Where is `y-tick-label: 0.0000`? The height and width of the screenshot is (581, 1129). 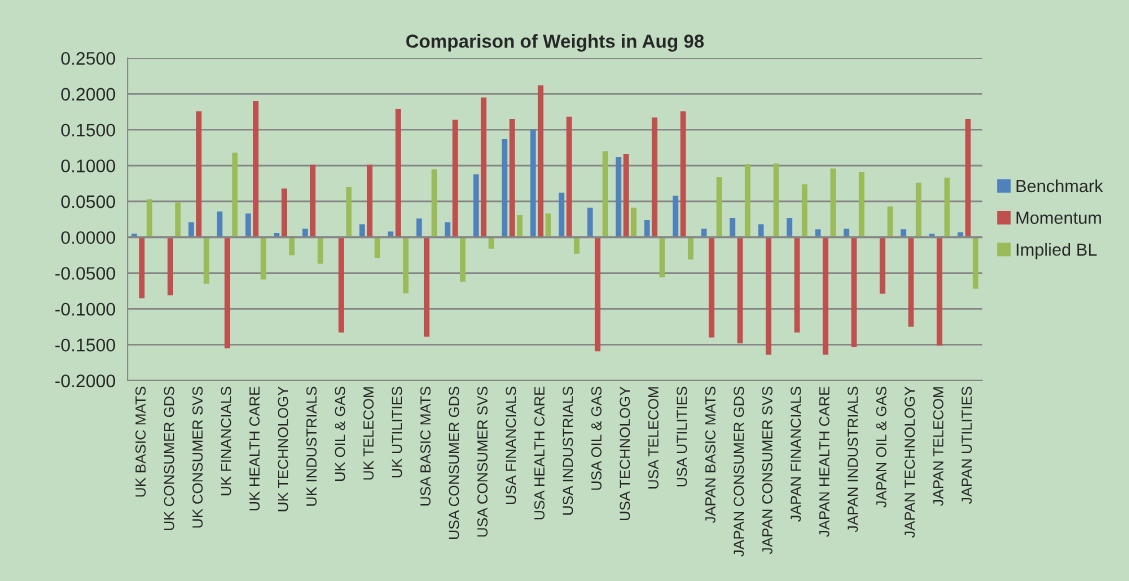
y-tick-label: 0.0000 is located at coordinates (88, 237).